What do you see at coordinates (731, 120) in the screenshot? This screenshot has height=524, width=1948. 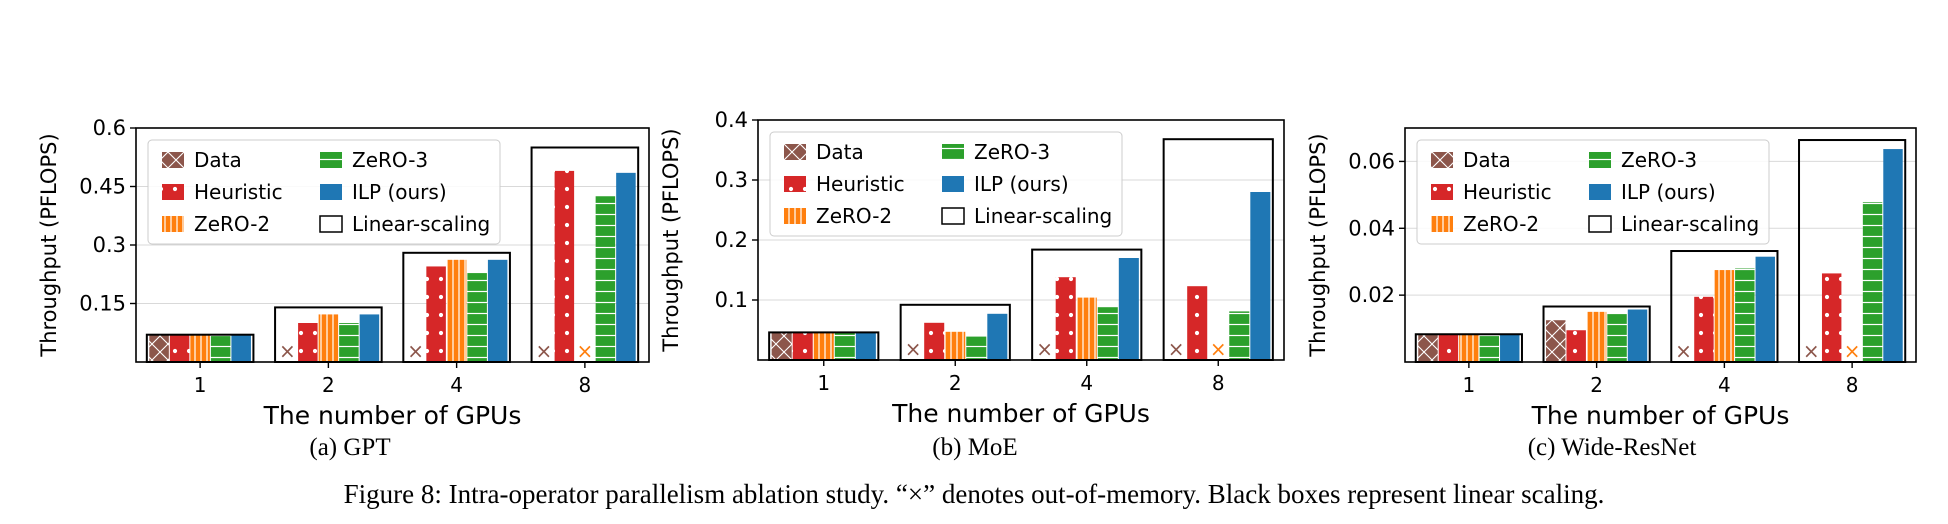 I see `y-tick-label: 0.4` at bounding box center [731, 120].